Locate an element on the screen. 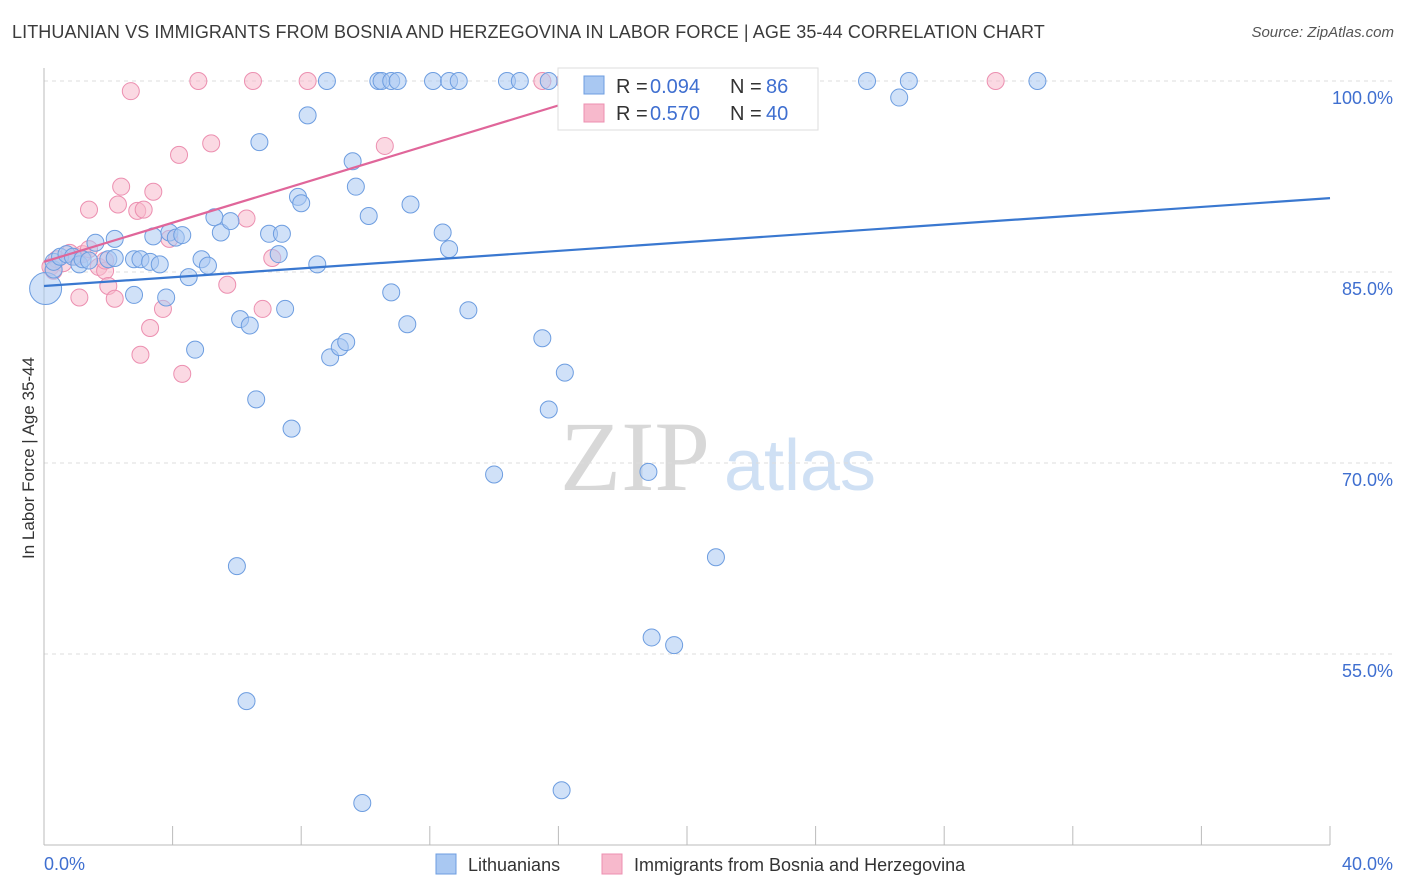 The width and height of the screenshot is (1406, 892). legend-r-value-2: 0.570 is located at coordinates (675, 114).